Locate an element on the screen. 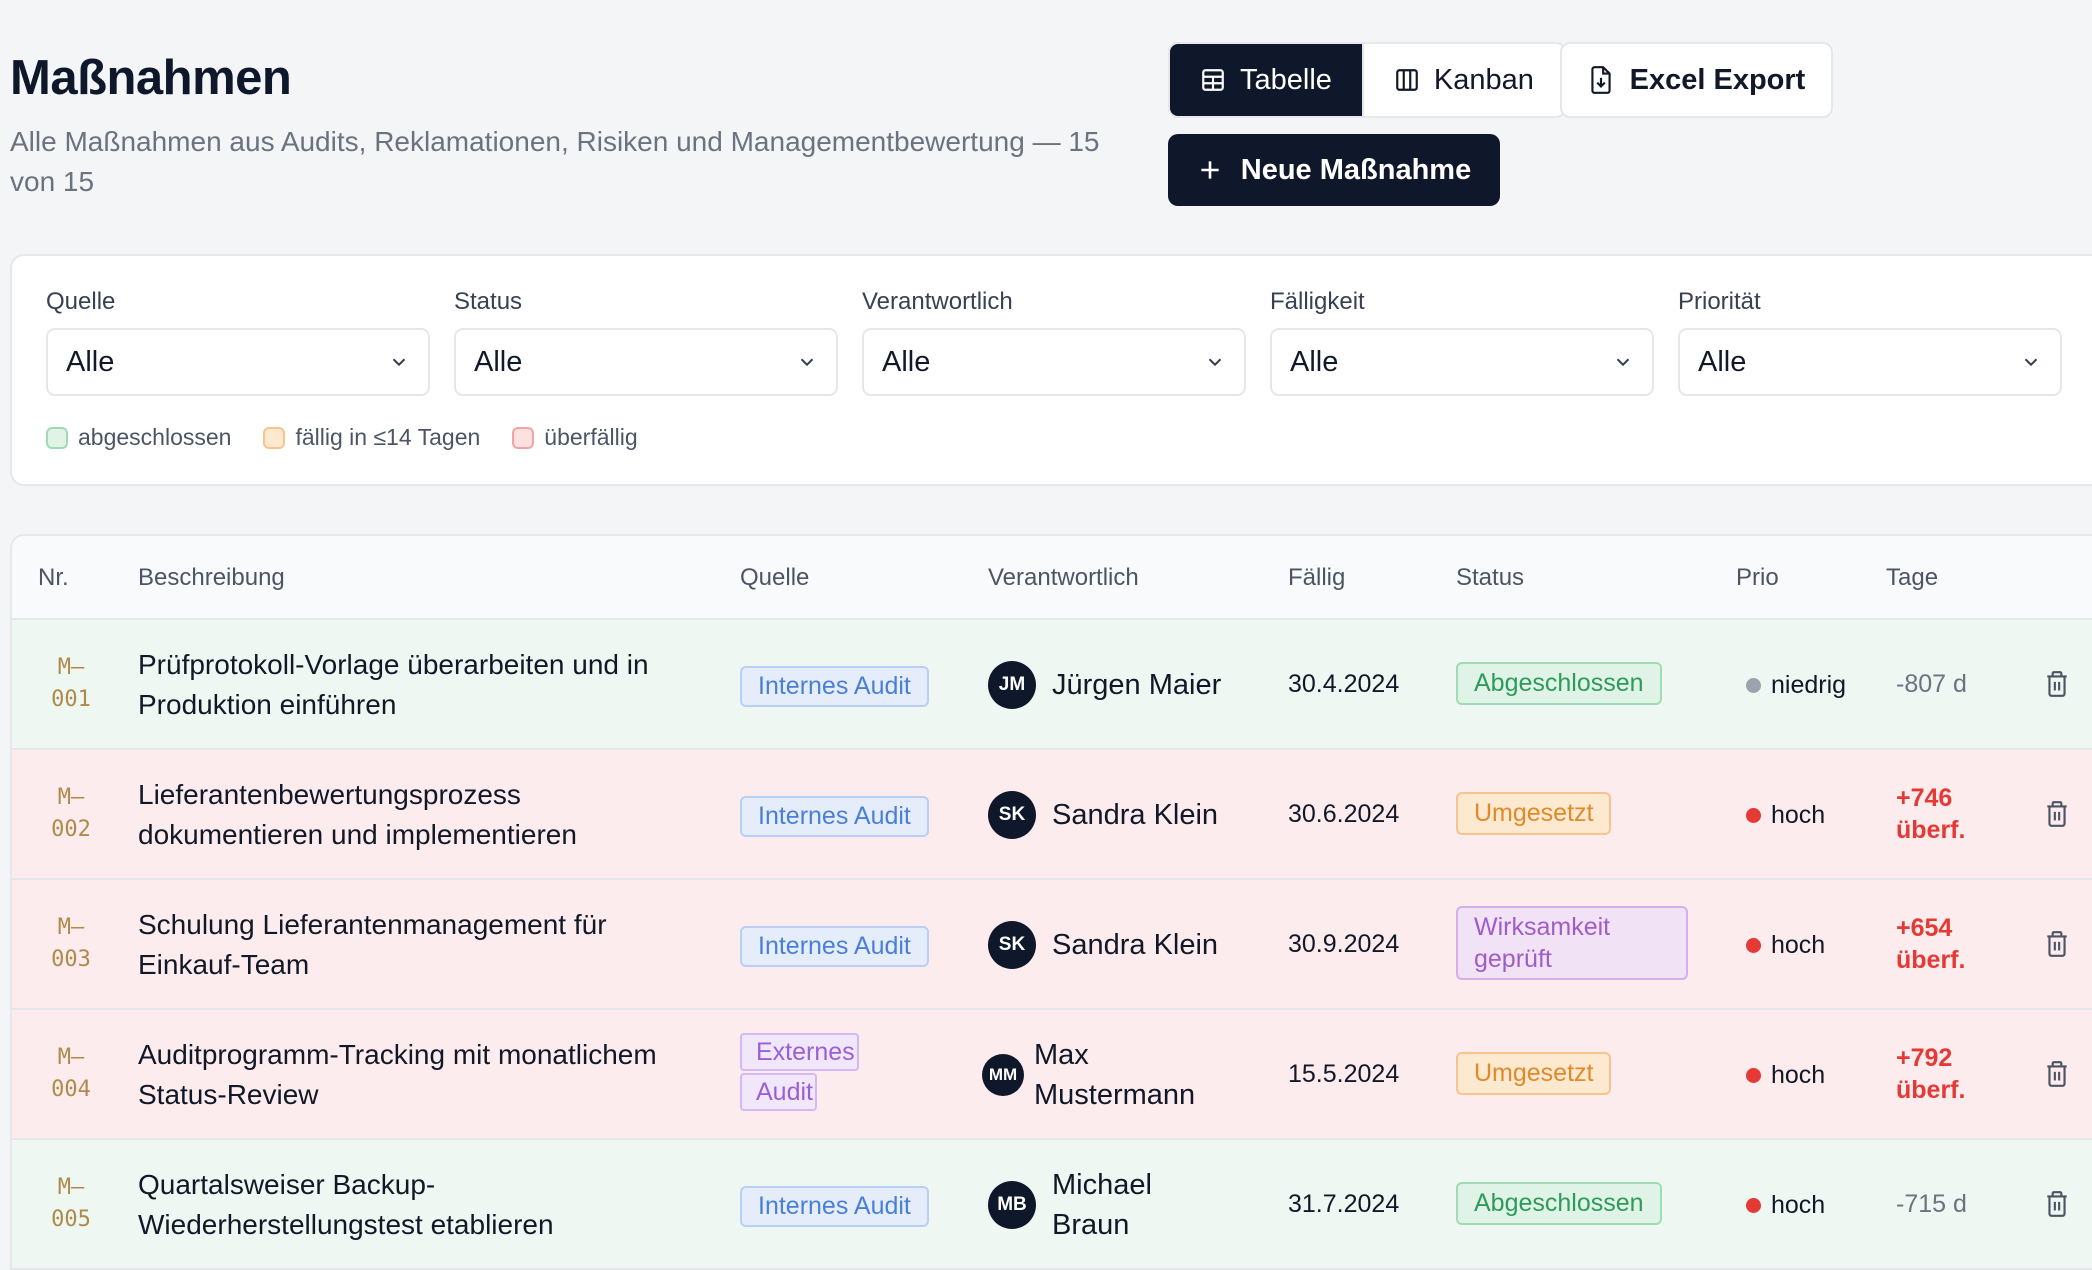  due-date: 30.9.2024 is located at coordinates (1344, 944).